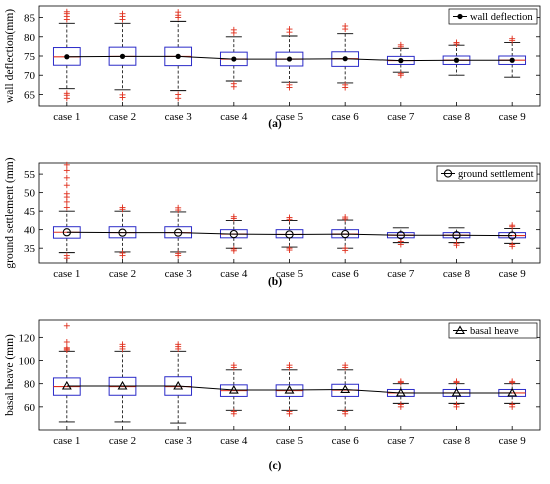 This screenshot has height=484, width=550. Describe the element at coordinates (30, 194) in the screenshot. I see `y-tick-label: 50` at that location.